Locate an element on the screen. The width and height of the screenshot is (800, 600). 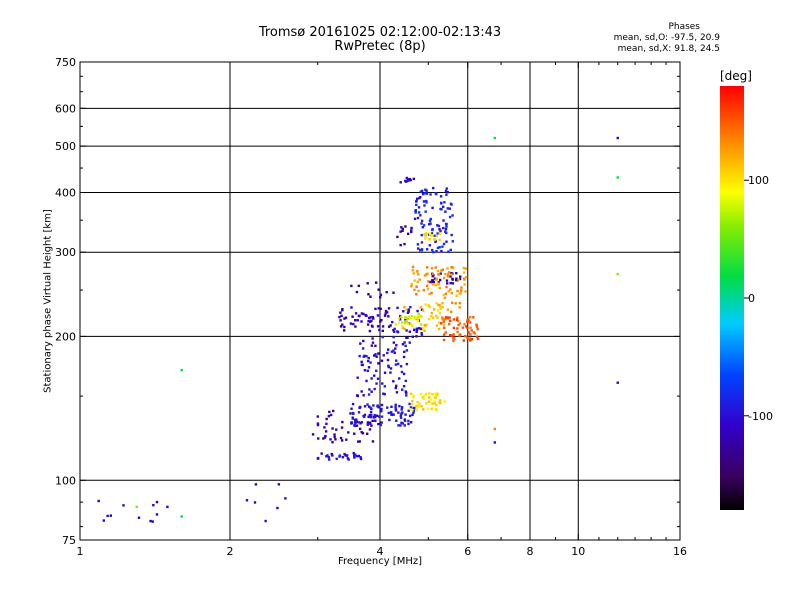
x-tick-label: 1 is located at coordinates (80, 551).